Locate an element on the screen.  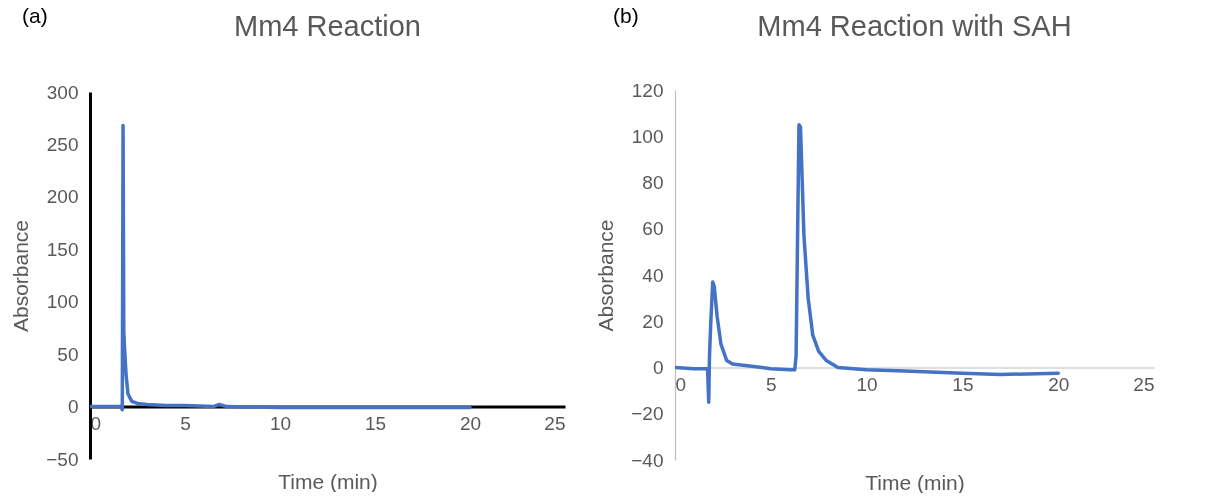
y-tick-label: −20 is located at coordinates (647, 414).